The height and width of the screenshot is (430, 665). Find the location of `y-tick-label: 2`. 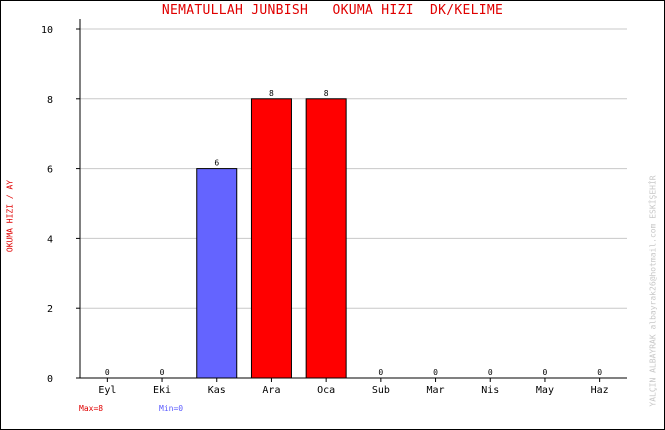

y-tick-label: 2 is located at coordinates (50, 309).